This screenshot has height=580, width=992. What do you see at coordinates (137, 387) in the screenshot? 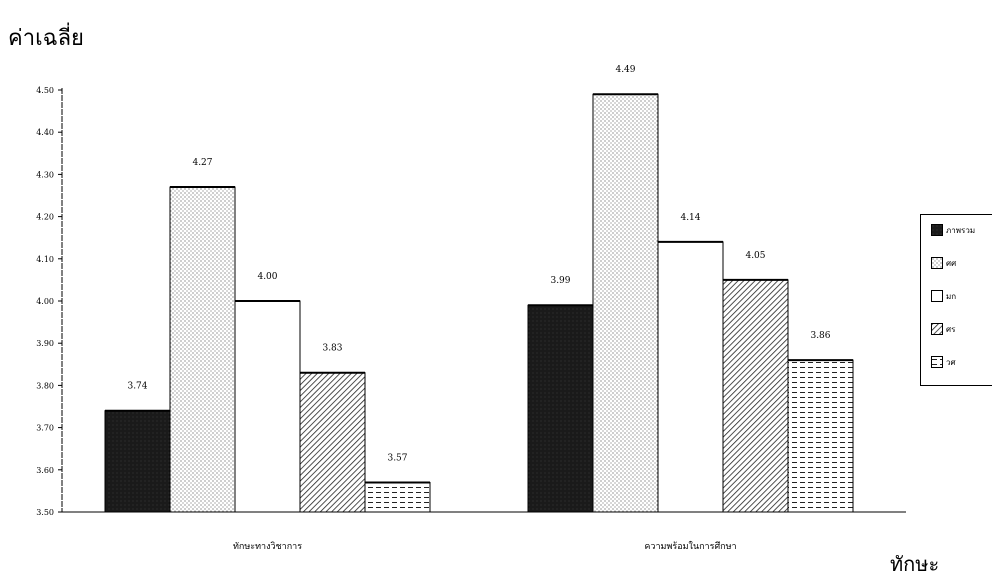
I see `bar-value-label: 3.74` at bounding box center [137, 387].